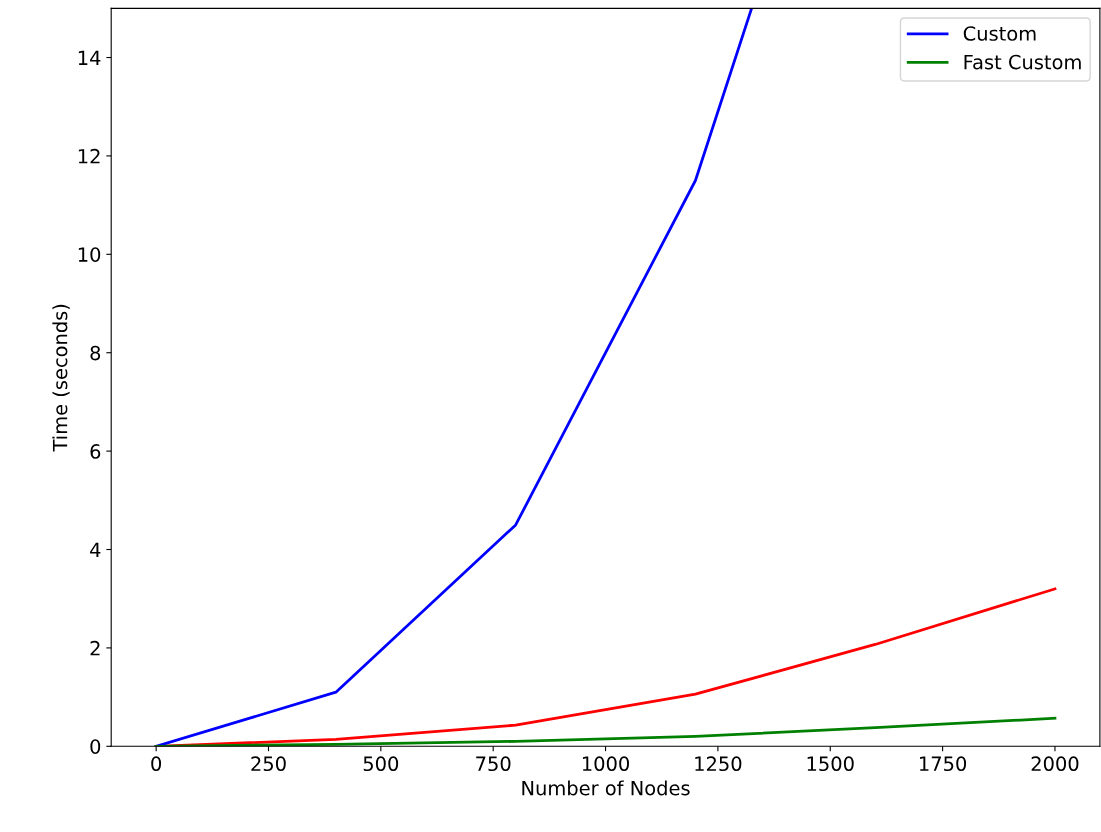 The height and width of the screenshot is (832, 1101). Describe the element at coordinates (95, 549) in the screenshot. I see `y-tick-label: 4` at that location.